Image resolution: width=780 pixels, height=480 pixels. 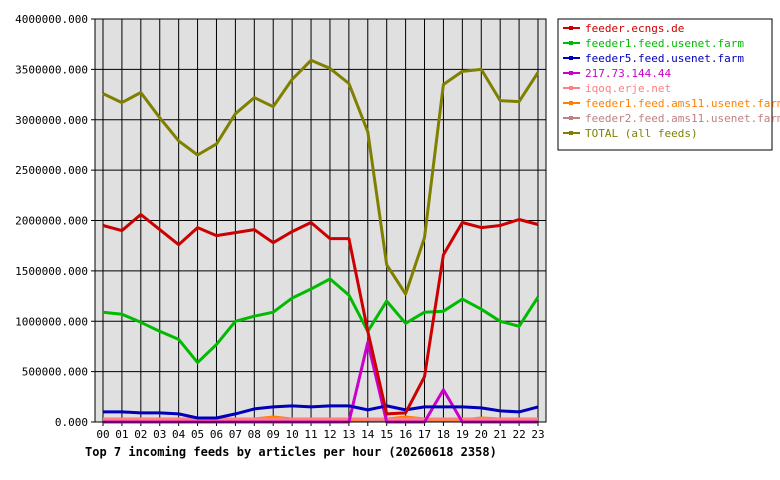 I want to click on x-tick-label: 07, so click(x=235, y=434).